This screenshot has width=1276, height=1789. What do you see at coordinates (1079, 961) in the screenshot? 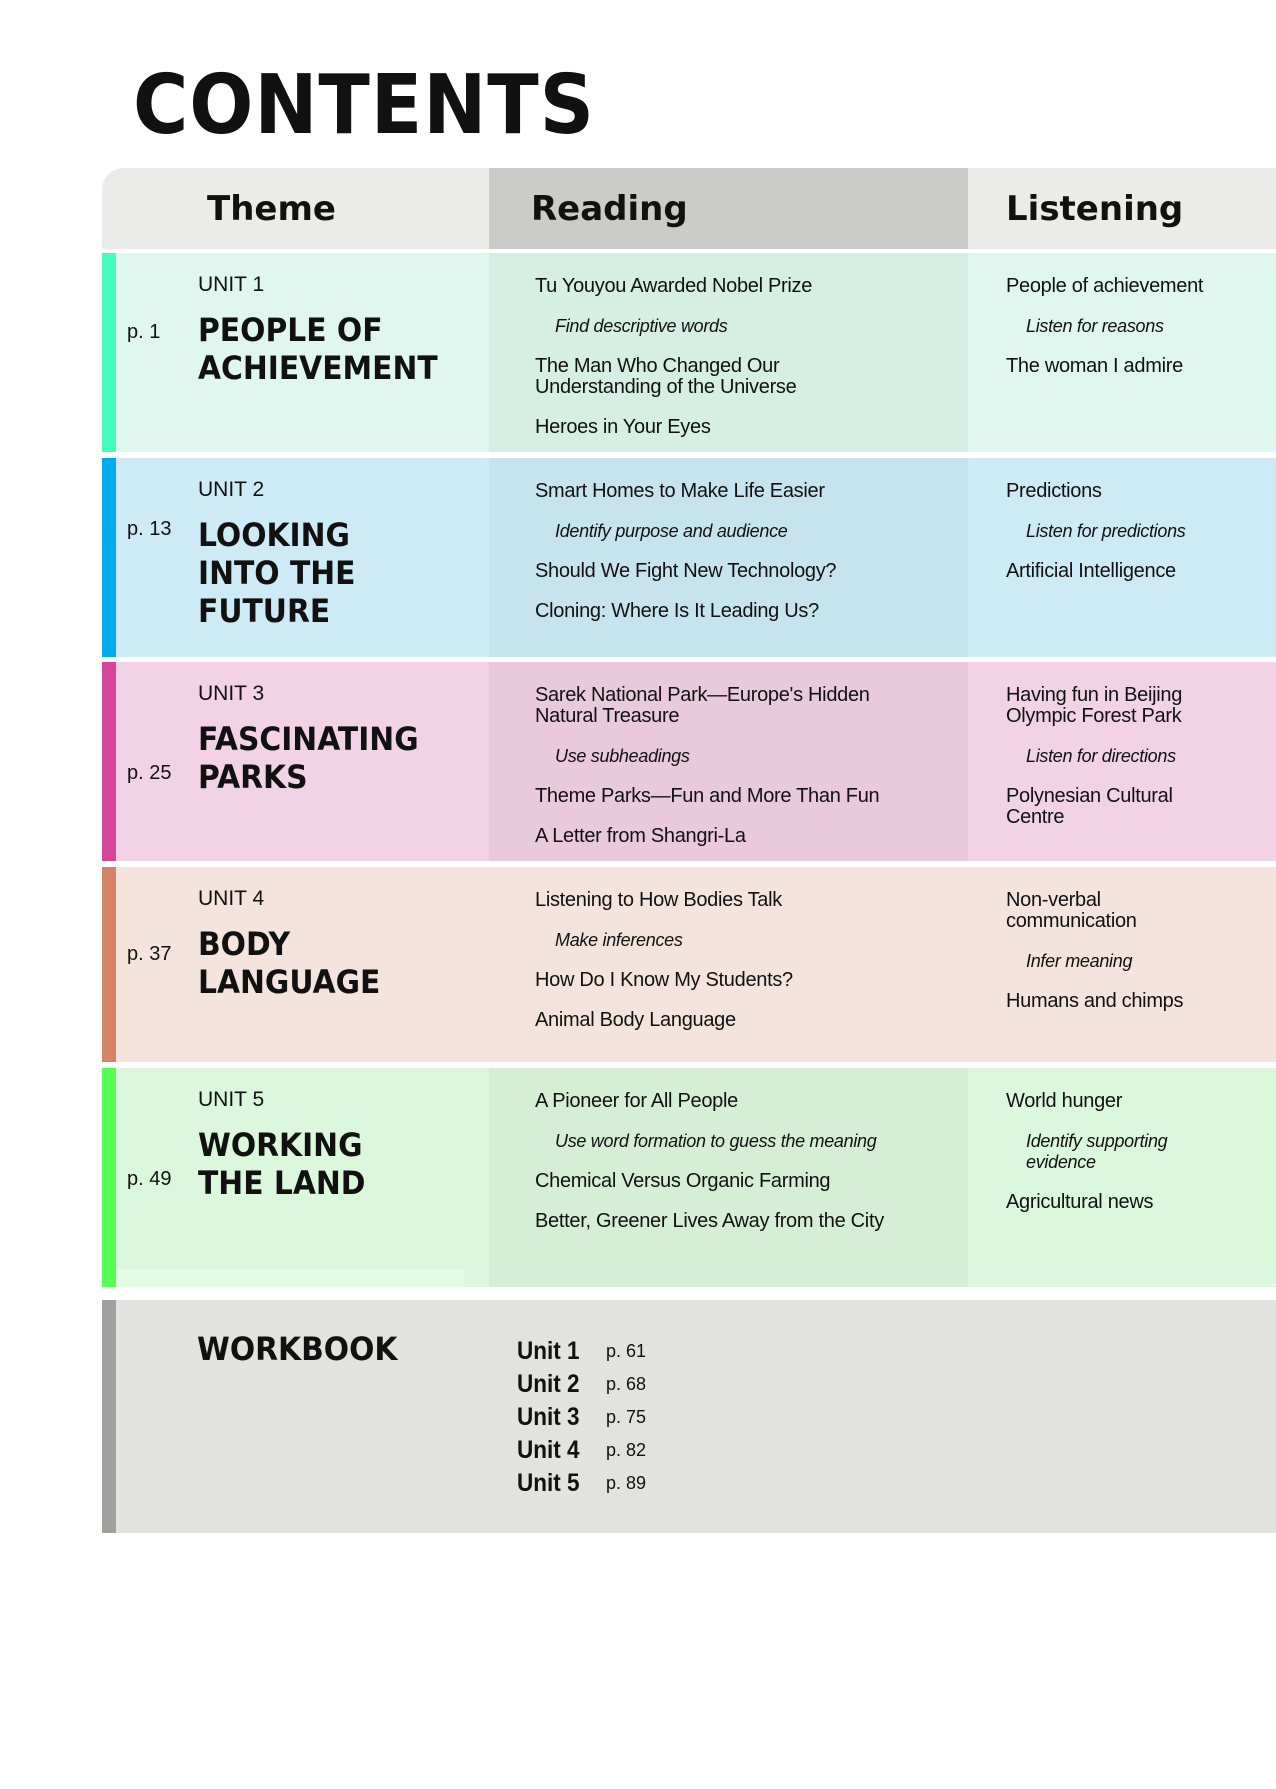
I see `listening-skill: Infer meaning` at bounding box center [1079, 961].